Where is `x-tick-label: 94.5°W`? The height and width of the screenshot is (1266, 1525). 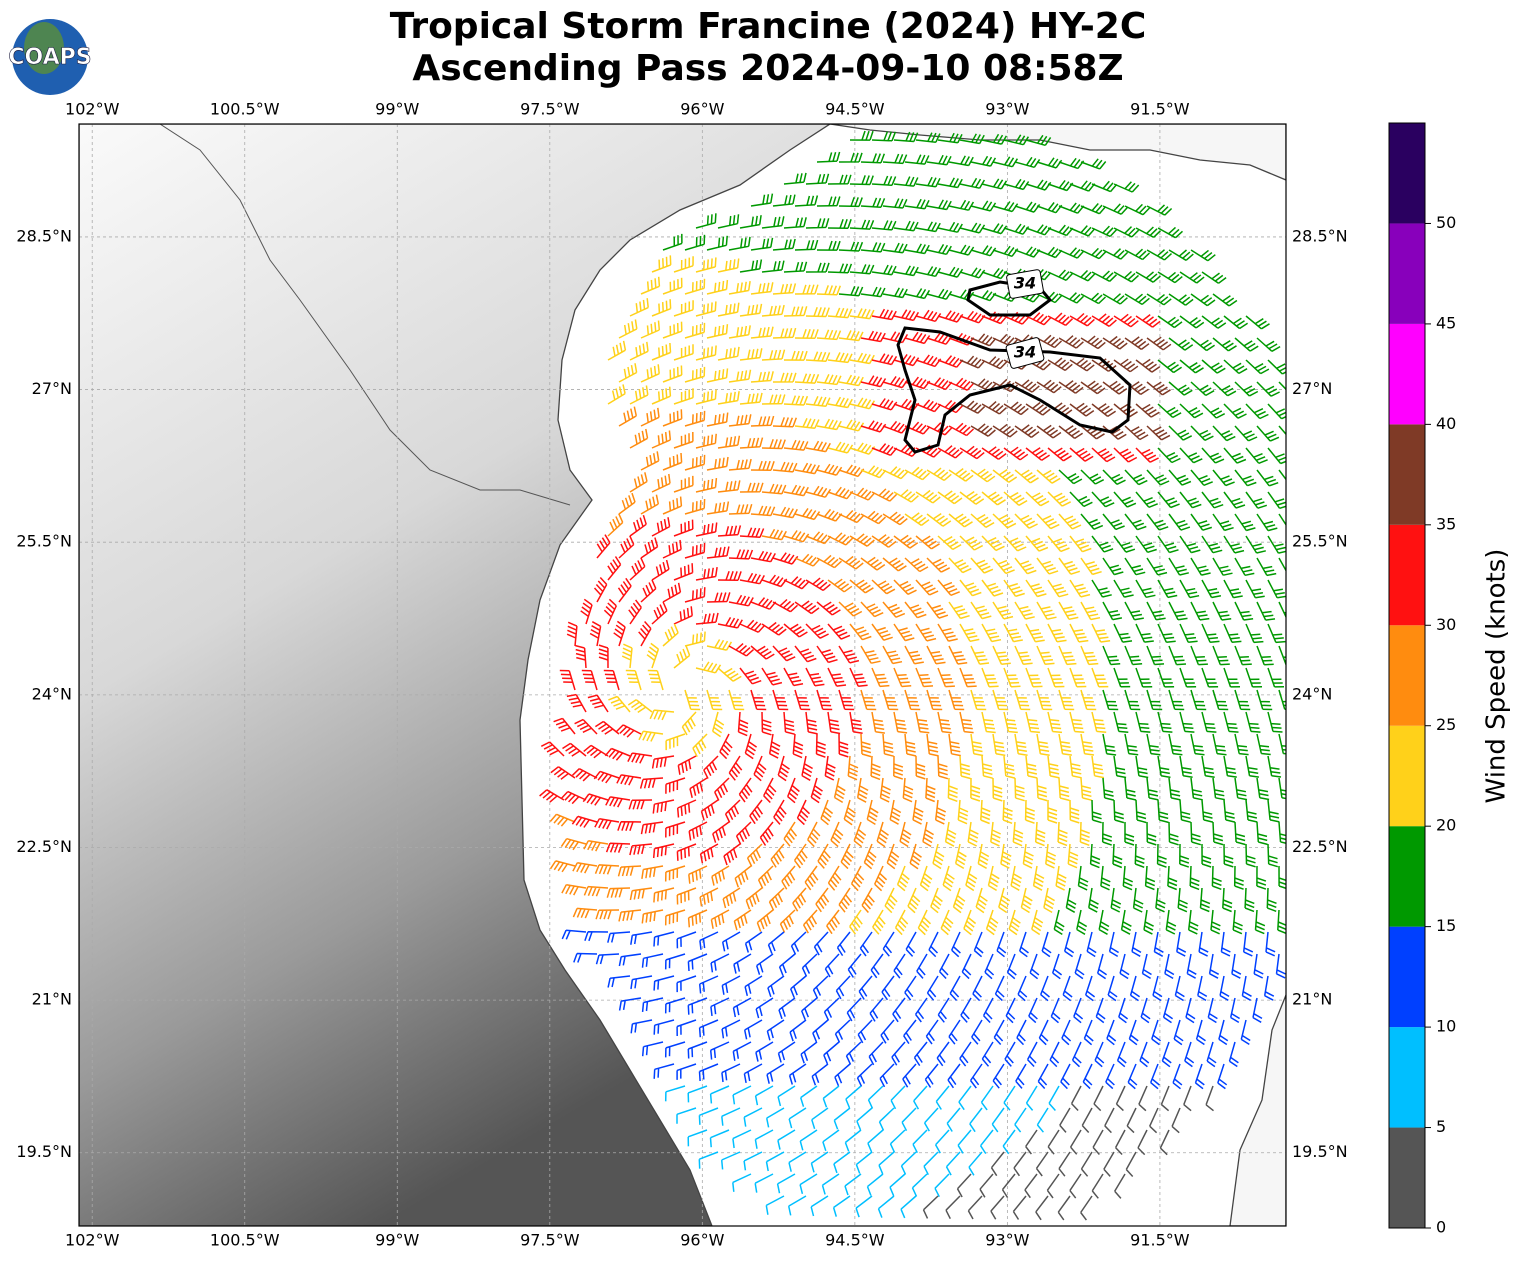
x-tick-label: 94.5°W is located at coordinates (855, 109).